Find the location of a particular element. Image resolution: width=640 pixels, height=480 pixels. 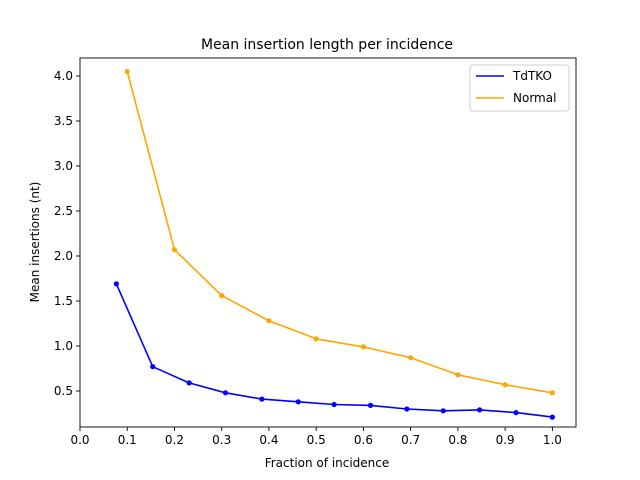

y-tick-label: 3.0 is located at coordinates (63, 166).